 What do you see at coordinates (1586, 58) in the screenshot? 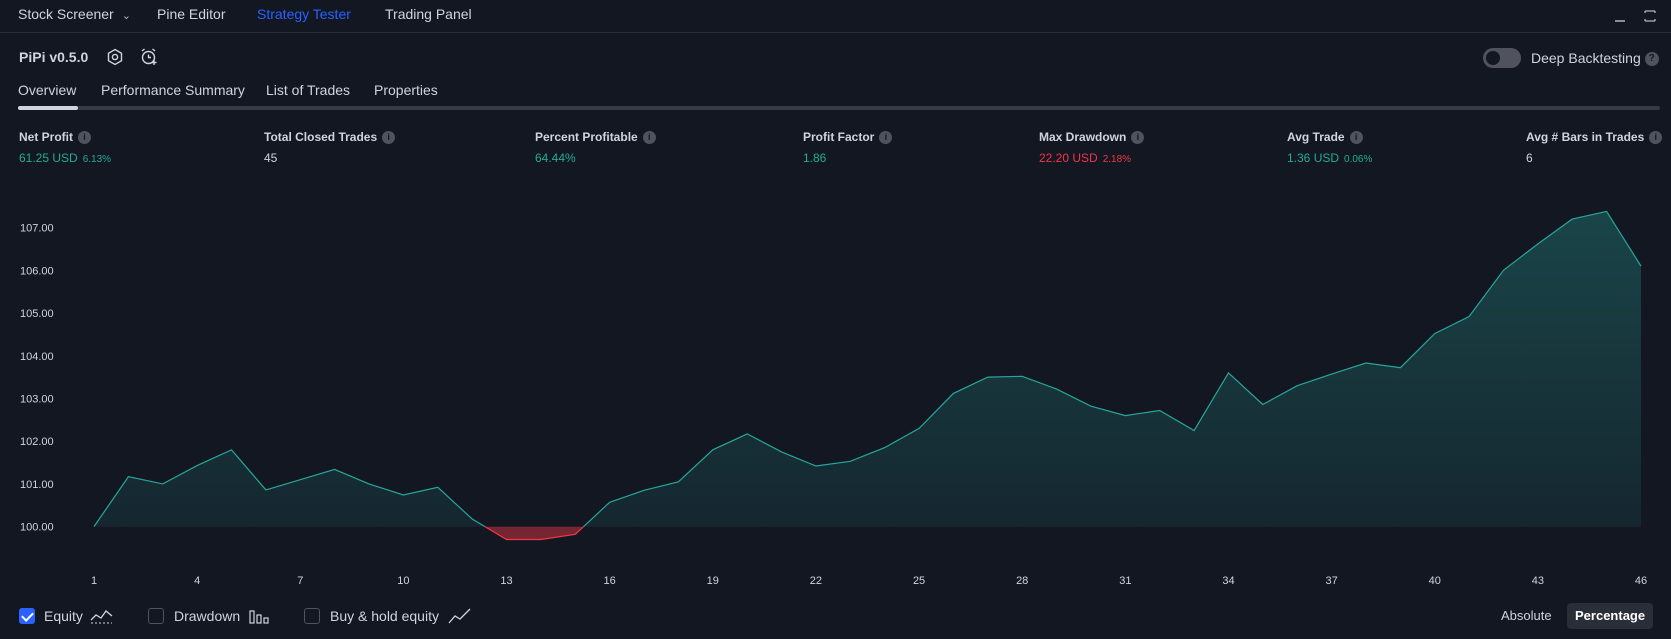
I see `deep-backtesting-label: Deep Backtesting` at bounding box center [1586, 58].